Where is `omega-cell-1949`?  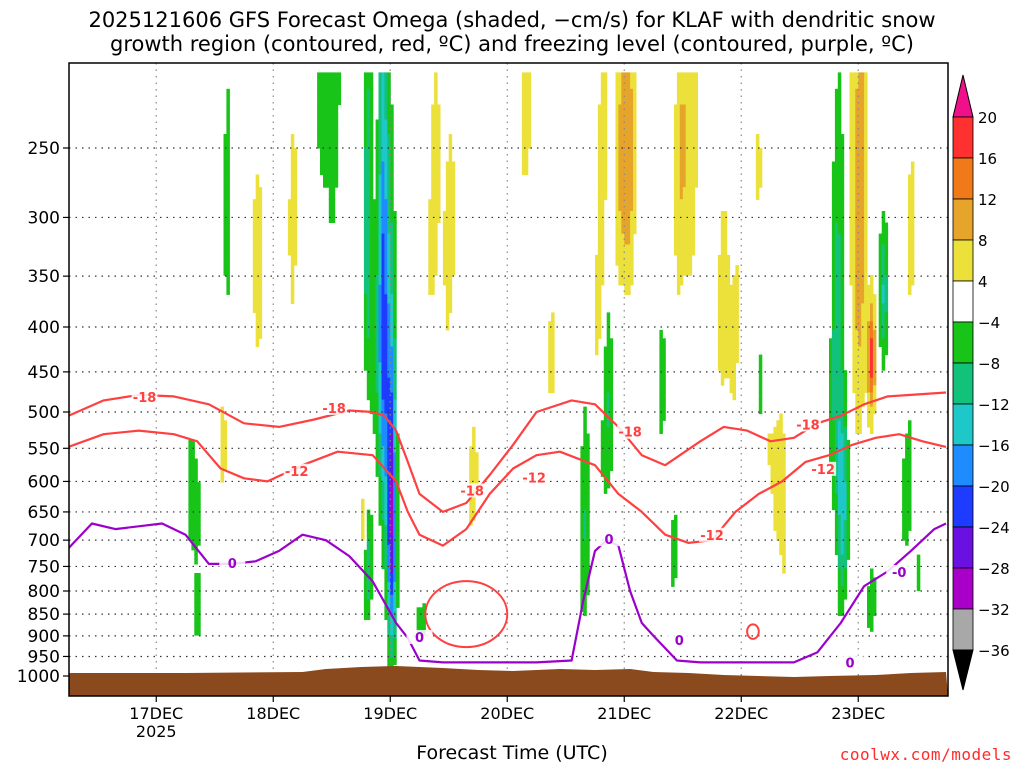
omega-cell-1949 is located at coordinates (833, 351).